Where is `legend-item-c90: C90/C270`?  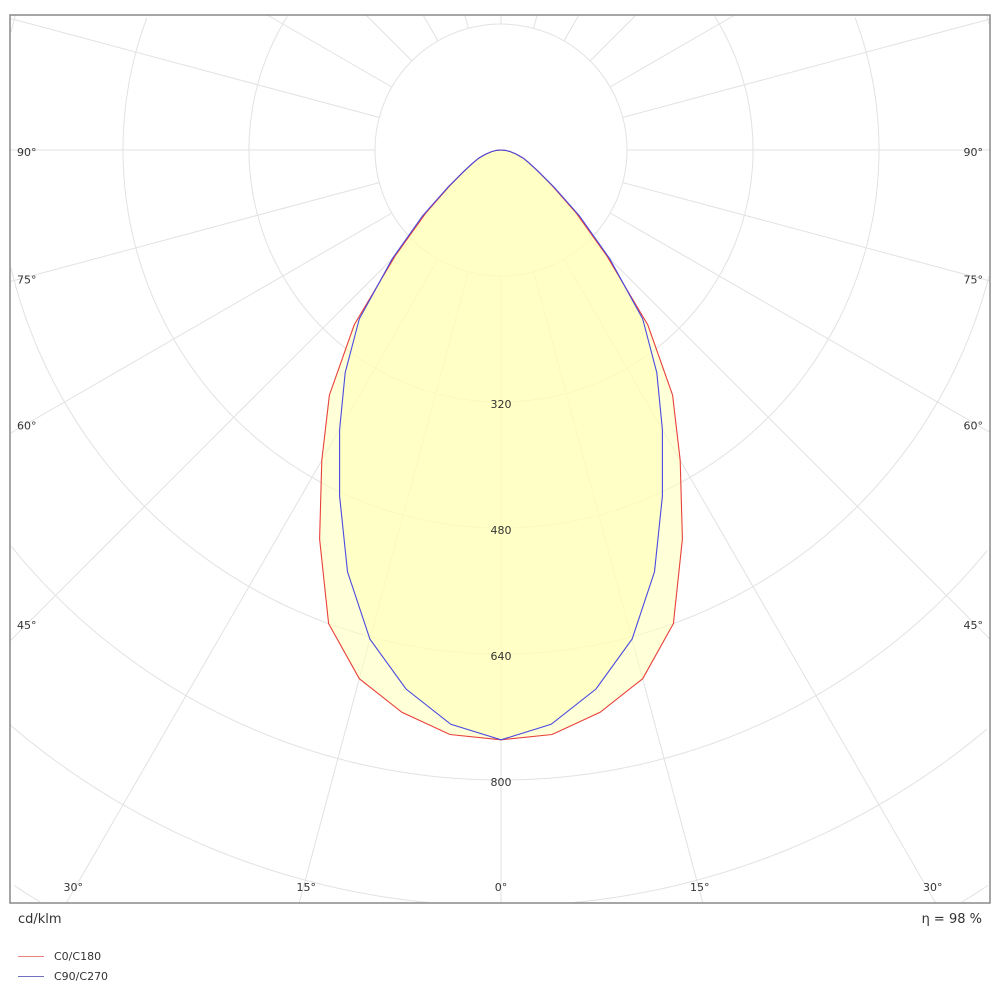
legend-item-c90: C90/C270 is located at coordinates (63, 976).